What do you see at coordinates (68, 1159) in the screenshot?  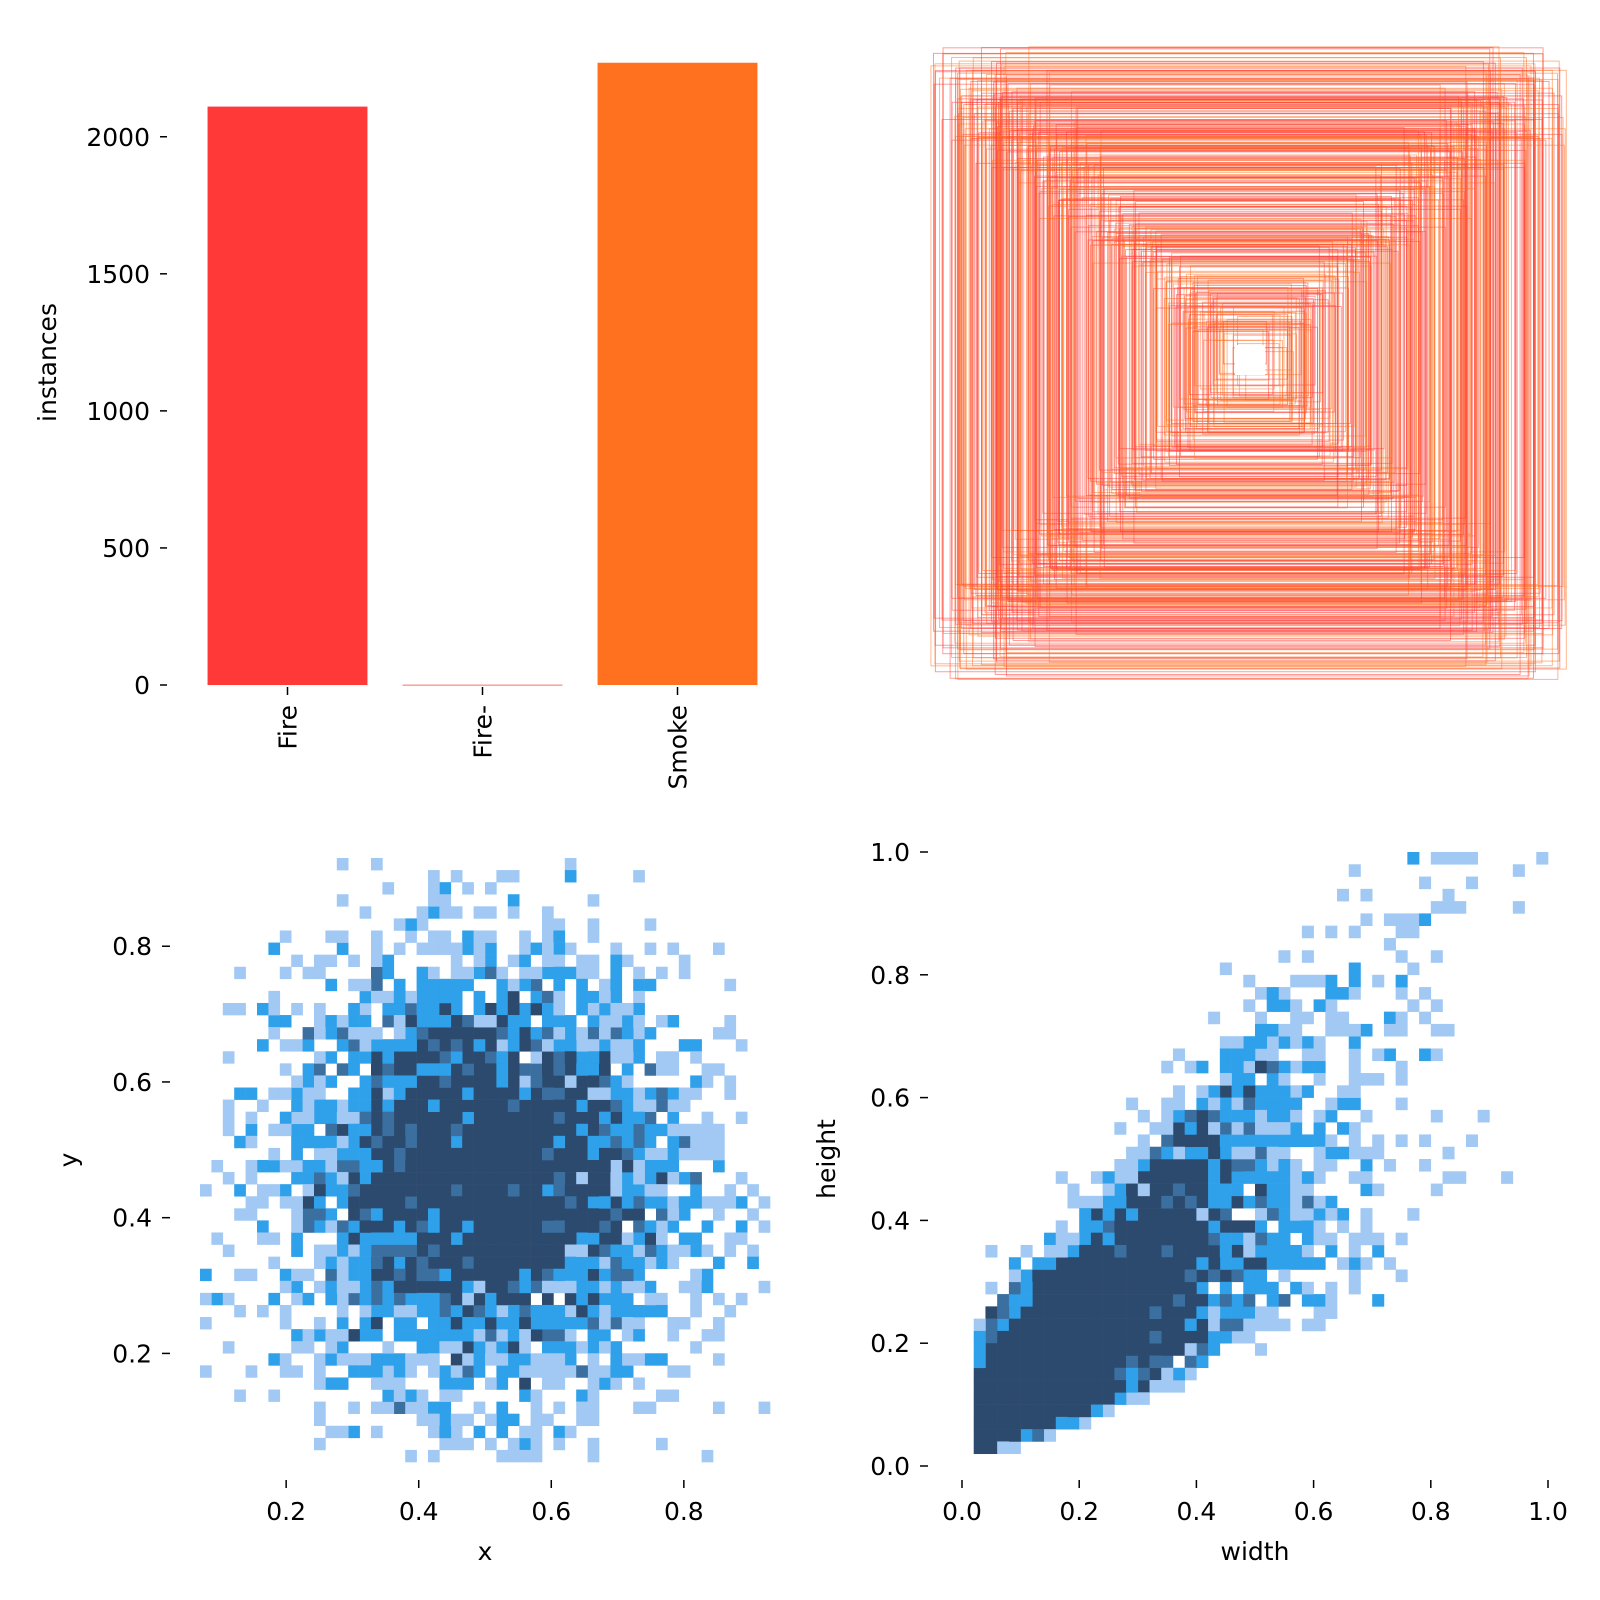 I see `y-axis-label: y` at bounding box center [68, 1159].